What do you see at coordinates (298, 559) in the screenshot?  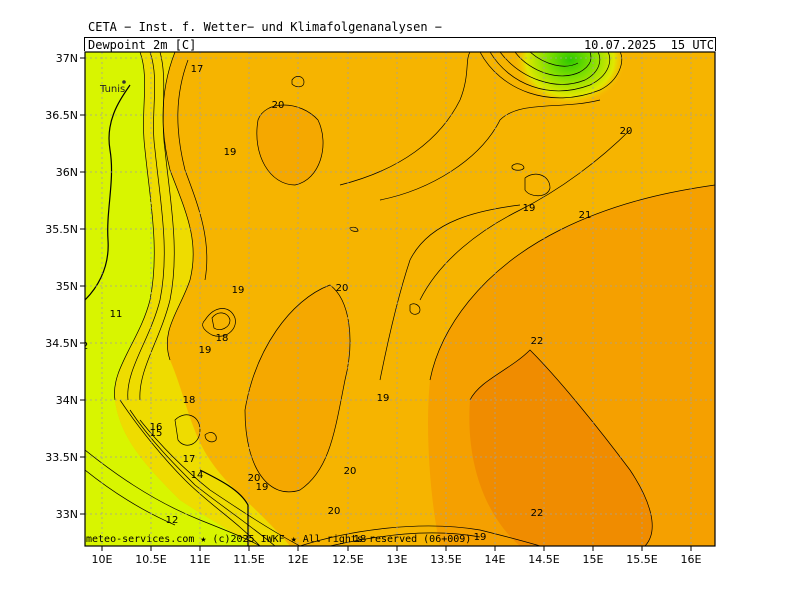 I see `lon-label: 12E` at bounding box center [298, 559].